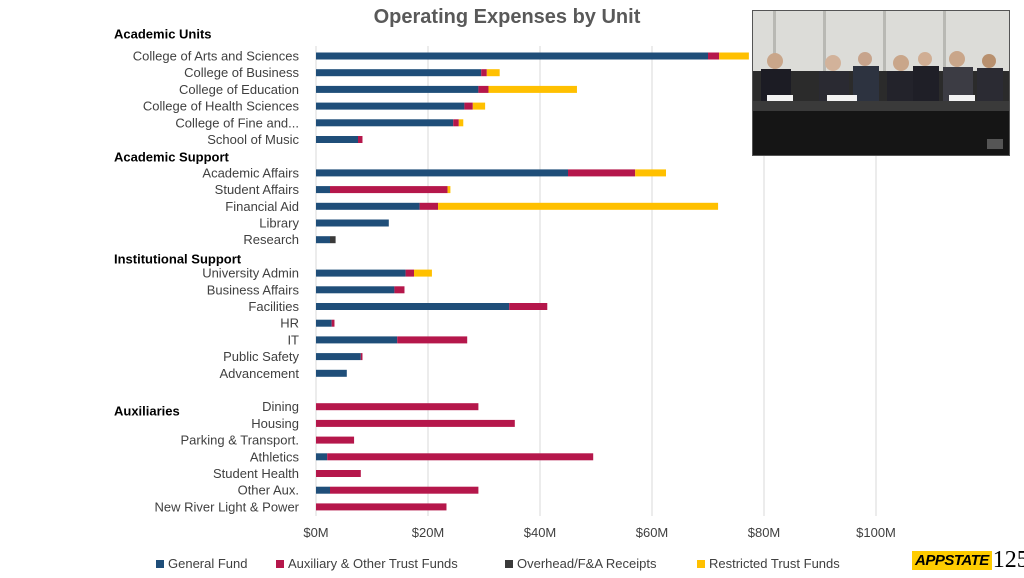 This screenshot has height=578, width=1024. What do you see at coordinates (239, 89) in the screenshot?
I see `category-label: College of Education` at bounding box center [239, 89].